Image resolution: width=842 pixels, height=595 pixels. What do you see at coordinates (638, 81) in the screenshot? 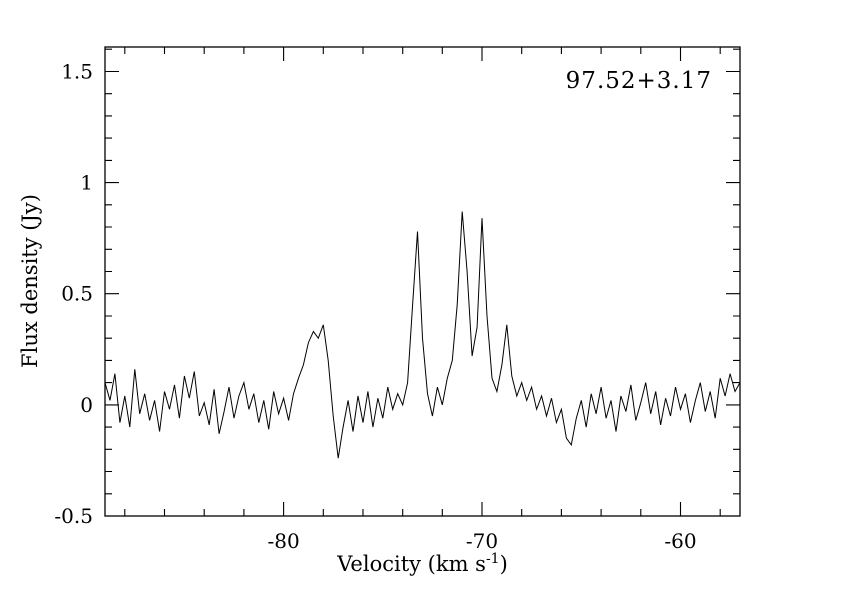
I see `source-name-label: 97.52+3.17` at bounding box center [638, 81].